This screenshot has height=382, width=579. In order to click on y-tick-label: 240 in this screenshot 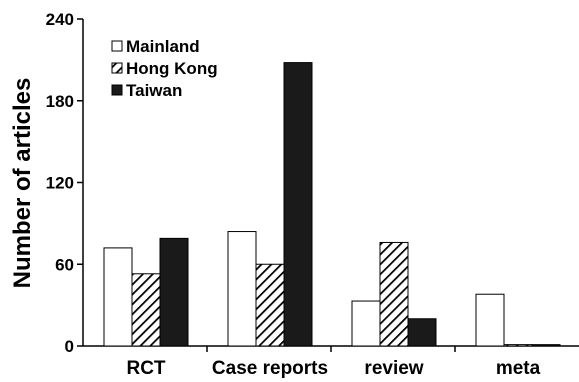, I will do `click(60, 19)`.